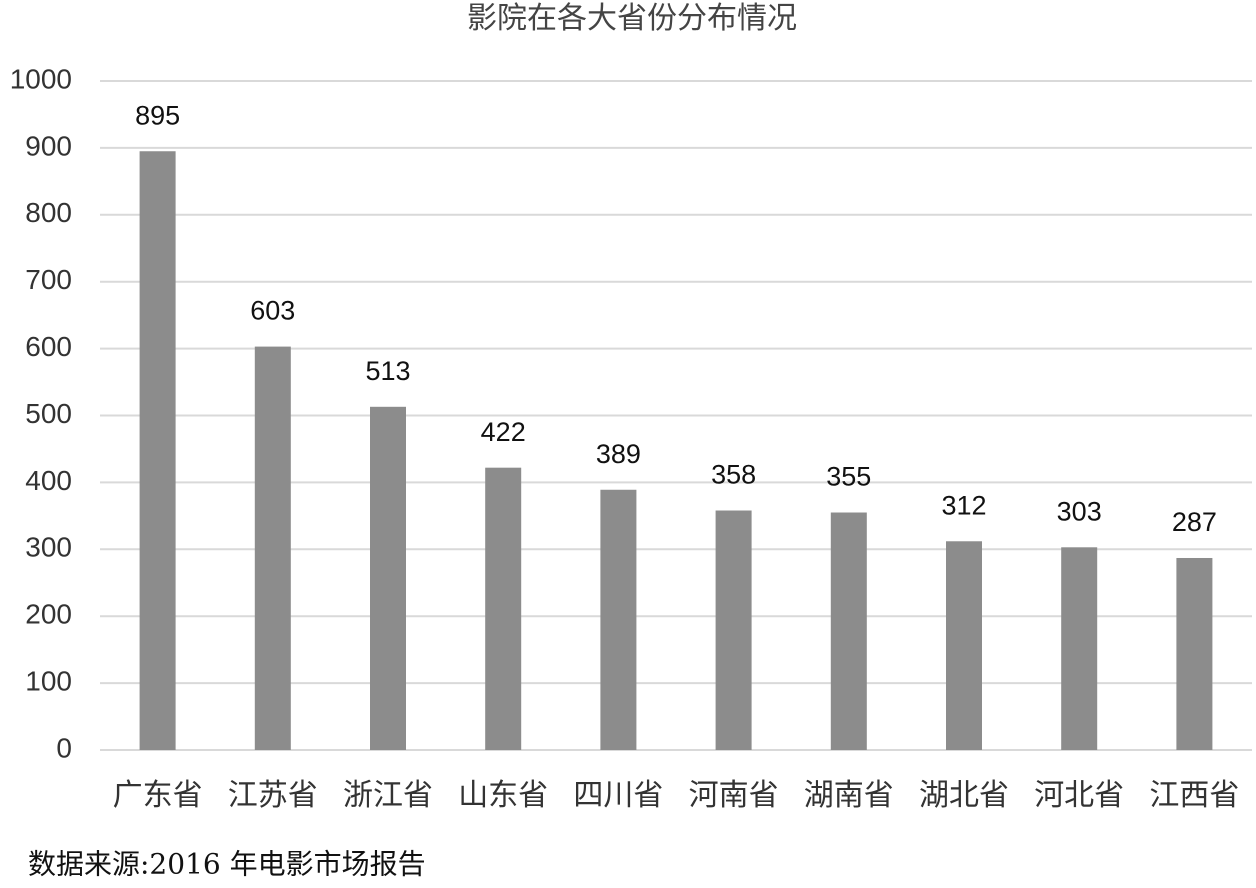 The width and height of the screenshot is (1256, 888). What do you see at coordinates (632, 18) in the screenshot?
I see `chart-title: 影院在各大省份分布情况` at bounding box center [632, 18].